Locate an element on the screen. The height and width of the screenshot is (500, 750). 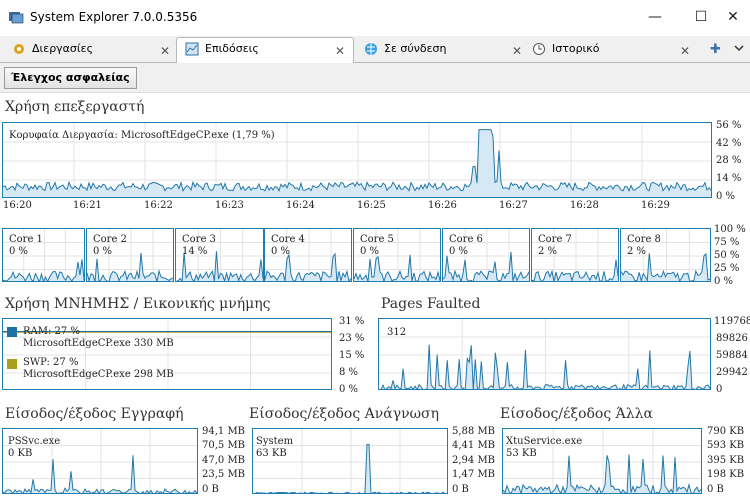
tab-performance: Επιδόσεις ✕ is located at coordinates (265, 50).